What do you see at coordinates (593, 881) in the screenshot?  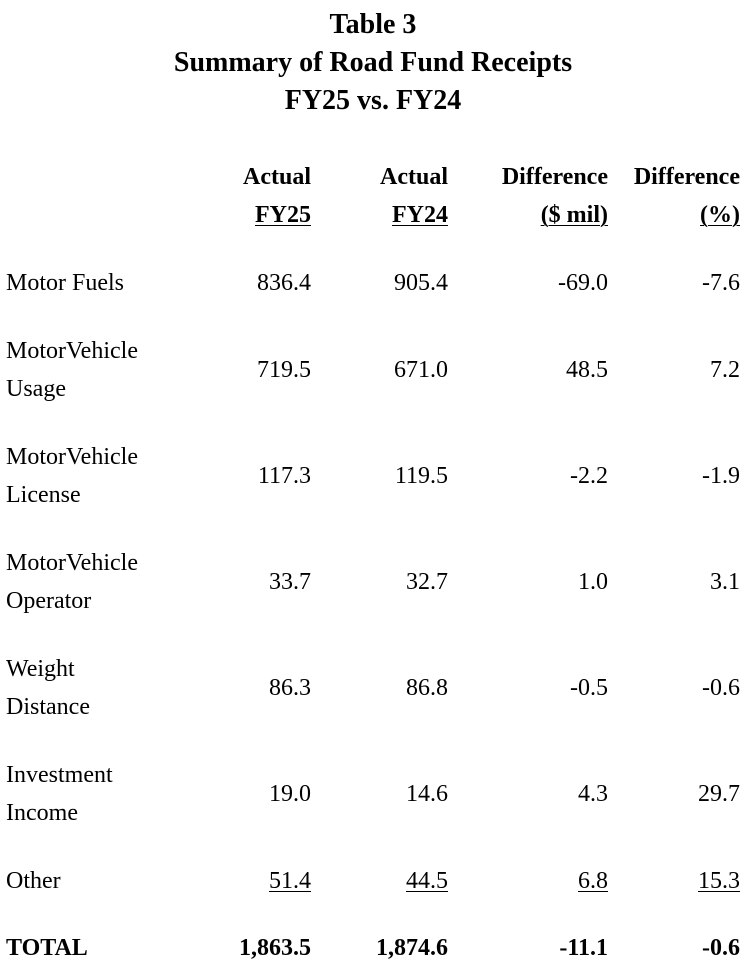 I see `cell-diff-mil: 6.8` at bounding box center [593, 881].